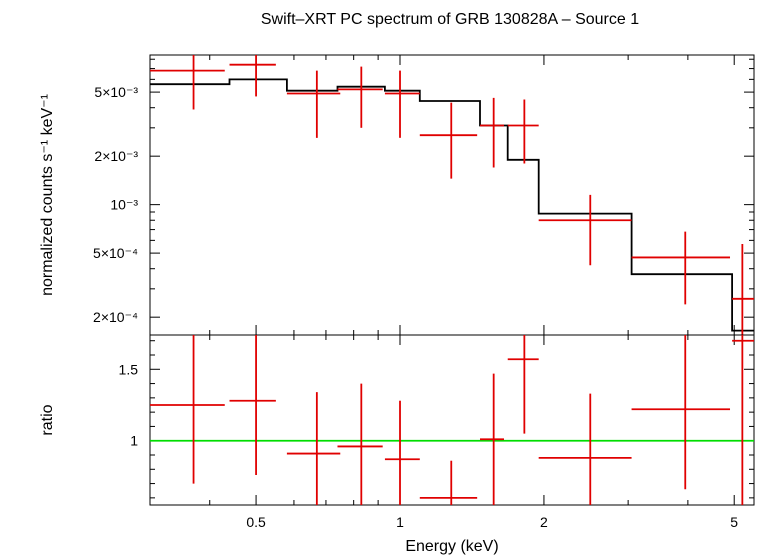  Describe the element at coordinates (124, 205) in the screenshot. I see `y-tick-label: 10⁻³` at that location.